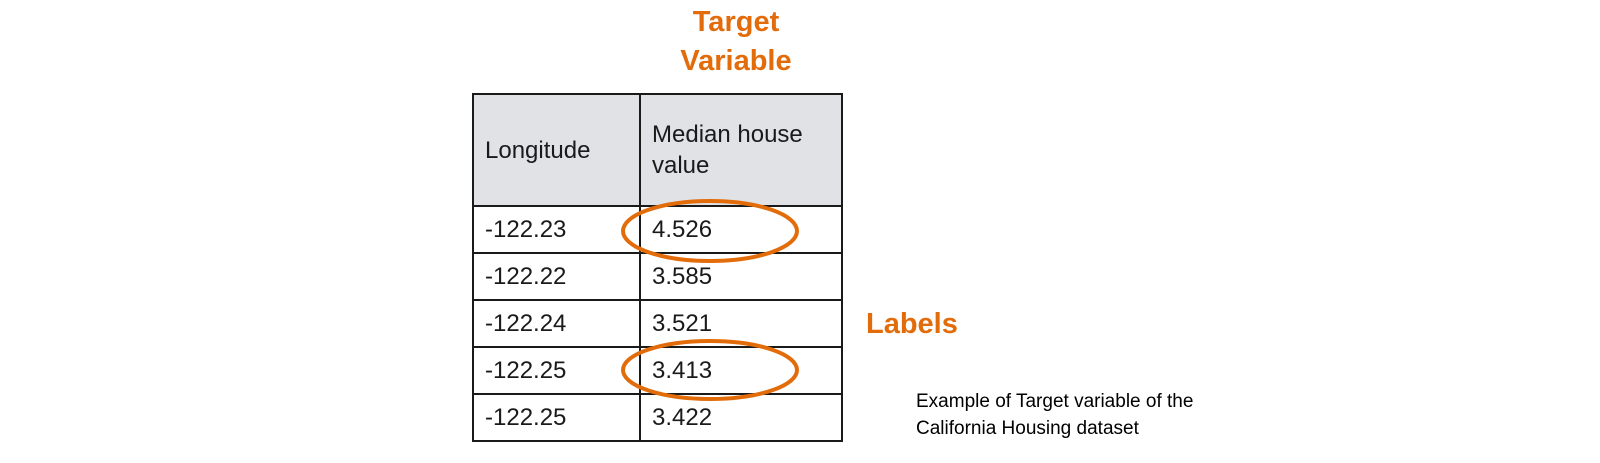  What do you see at coordinates (556, 229) in the screenshot?
I see `cell-longitude: -122.23` at bounding box center [556, 229].